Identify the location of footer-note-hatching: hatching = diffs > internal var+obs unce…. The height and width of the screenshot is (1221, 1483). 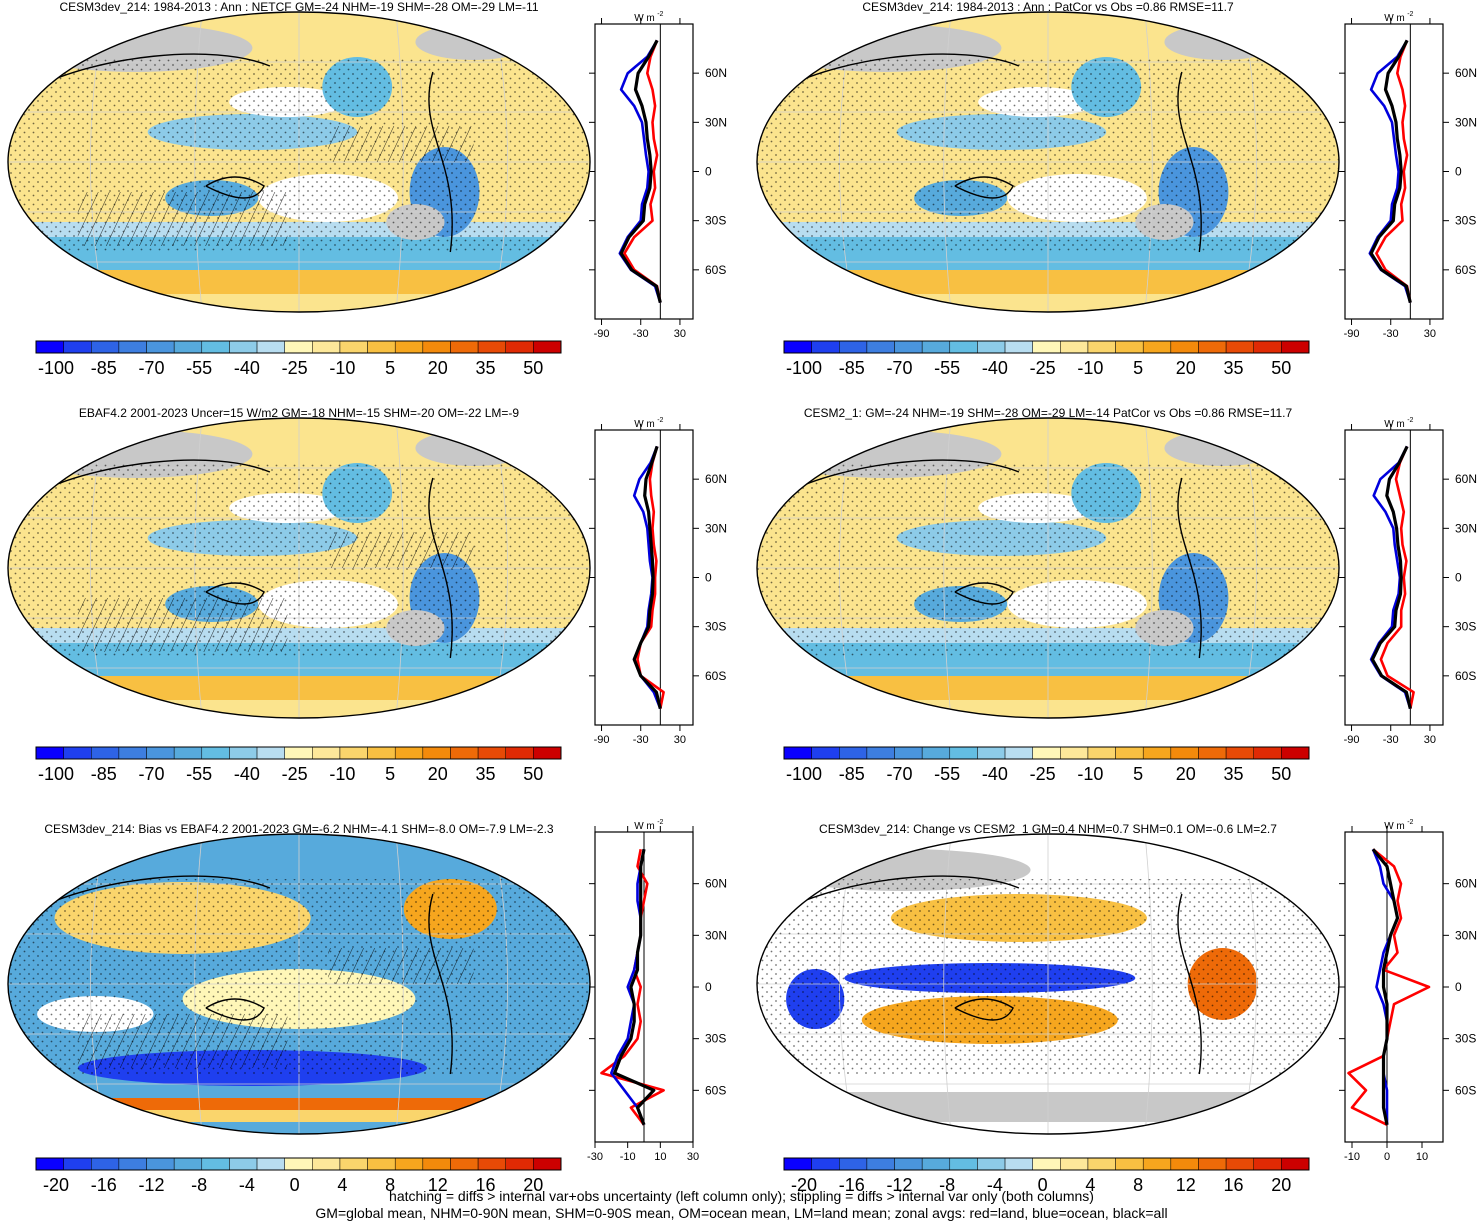
(741, 1196).